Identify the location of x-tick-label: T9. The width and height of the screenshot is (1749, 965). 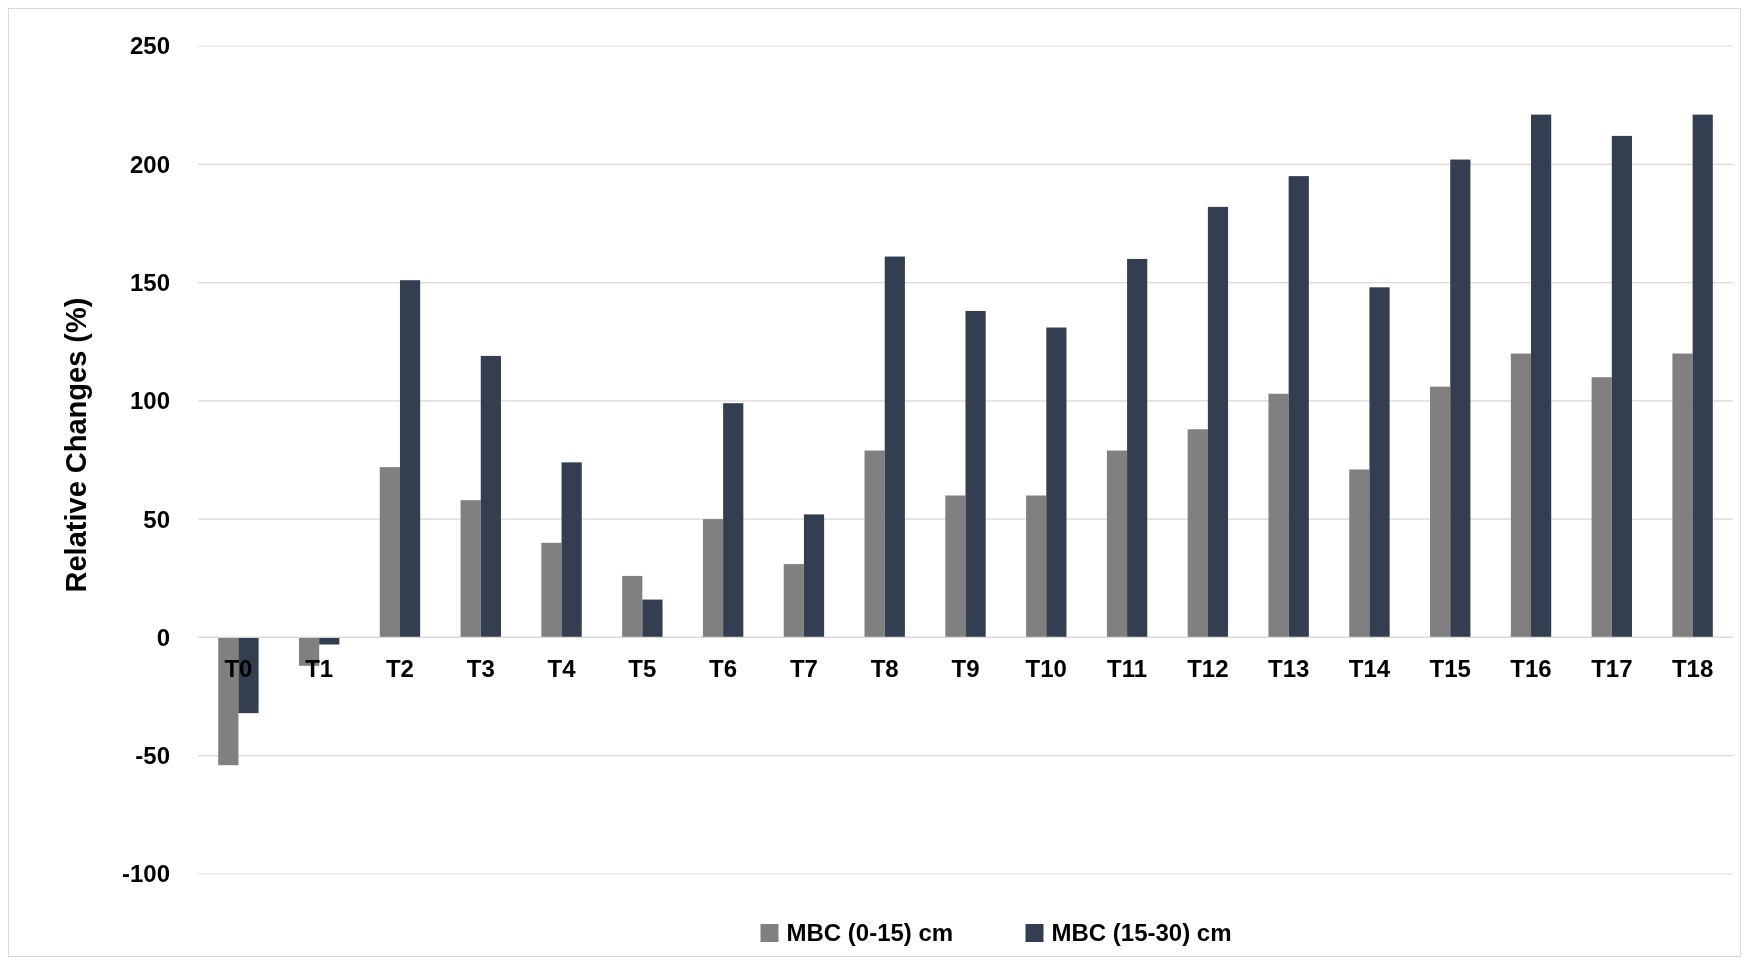
(965, 669).